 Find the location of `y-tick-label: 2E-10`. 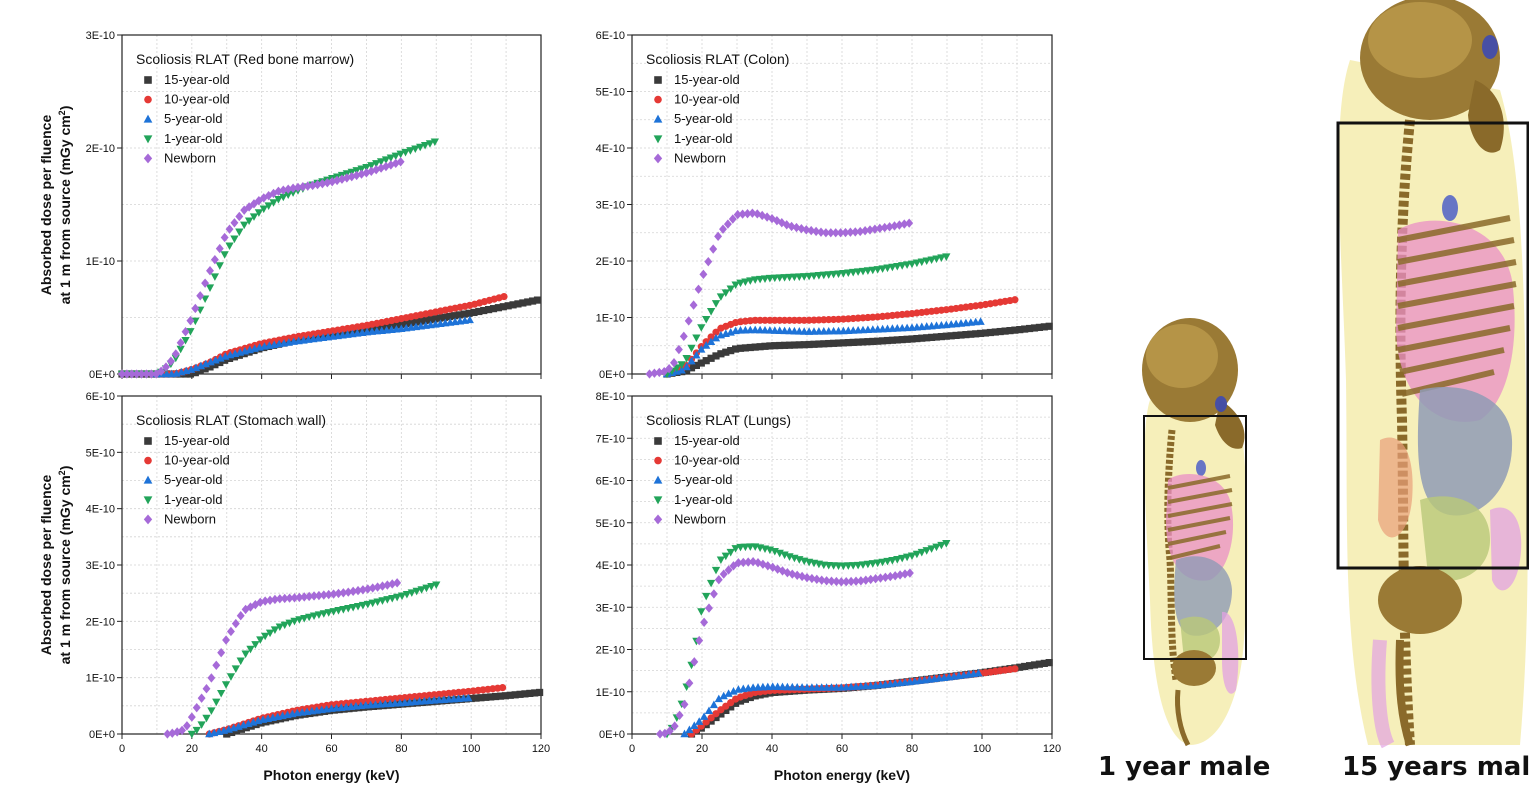

y-tick-label: 2E-10 is located at coordinates (610, 651).